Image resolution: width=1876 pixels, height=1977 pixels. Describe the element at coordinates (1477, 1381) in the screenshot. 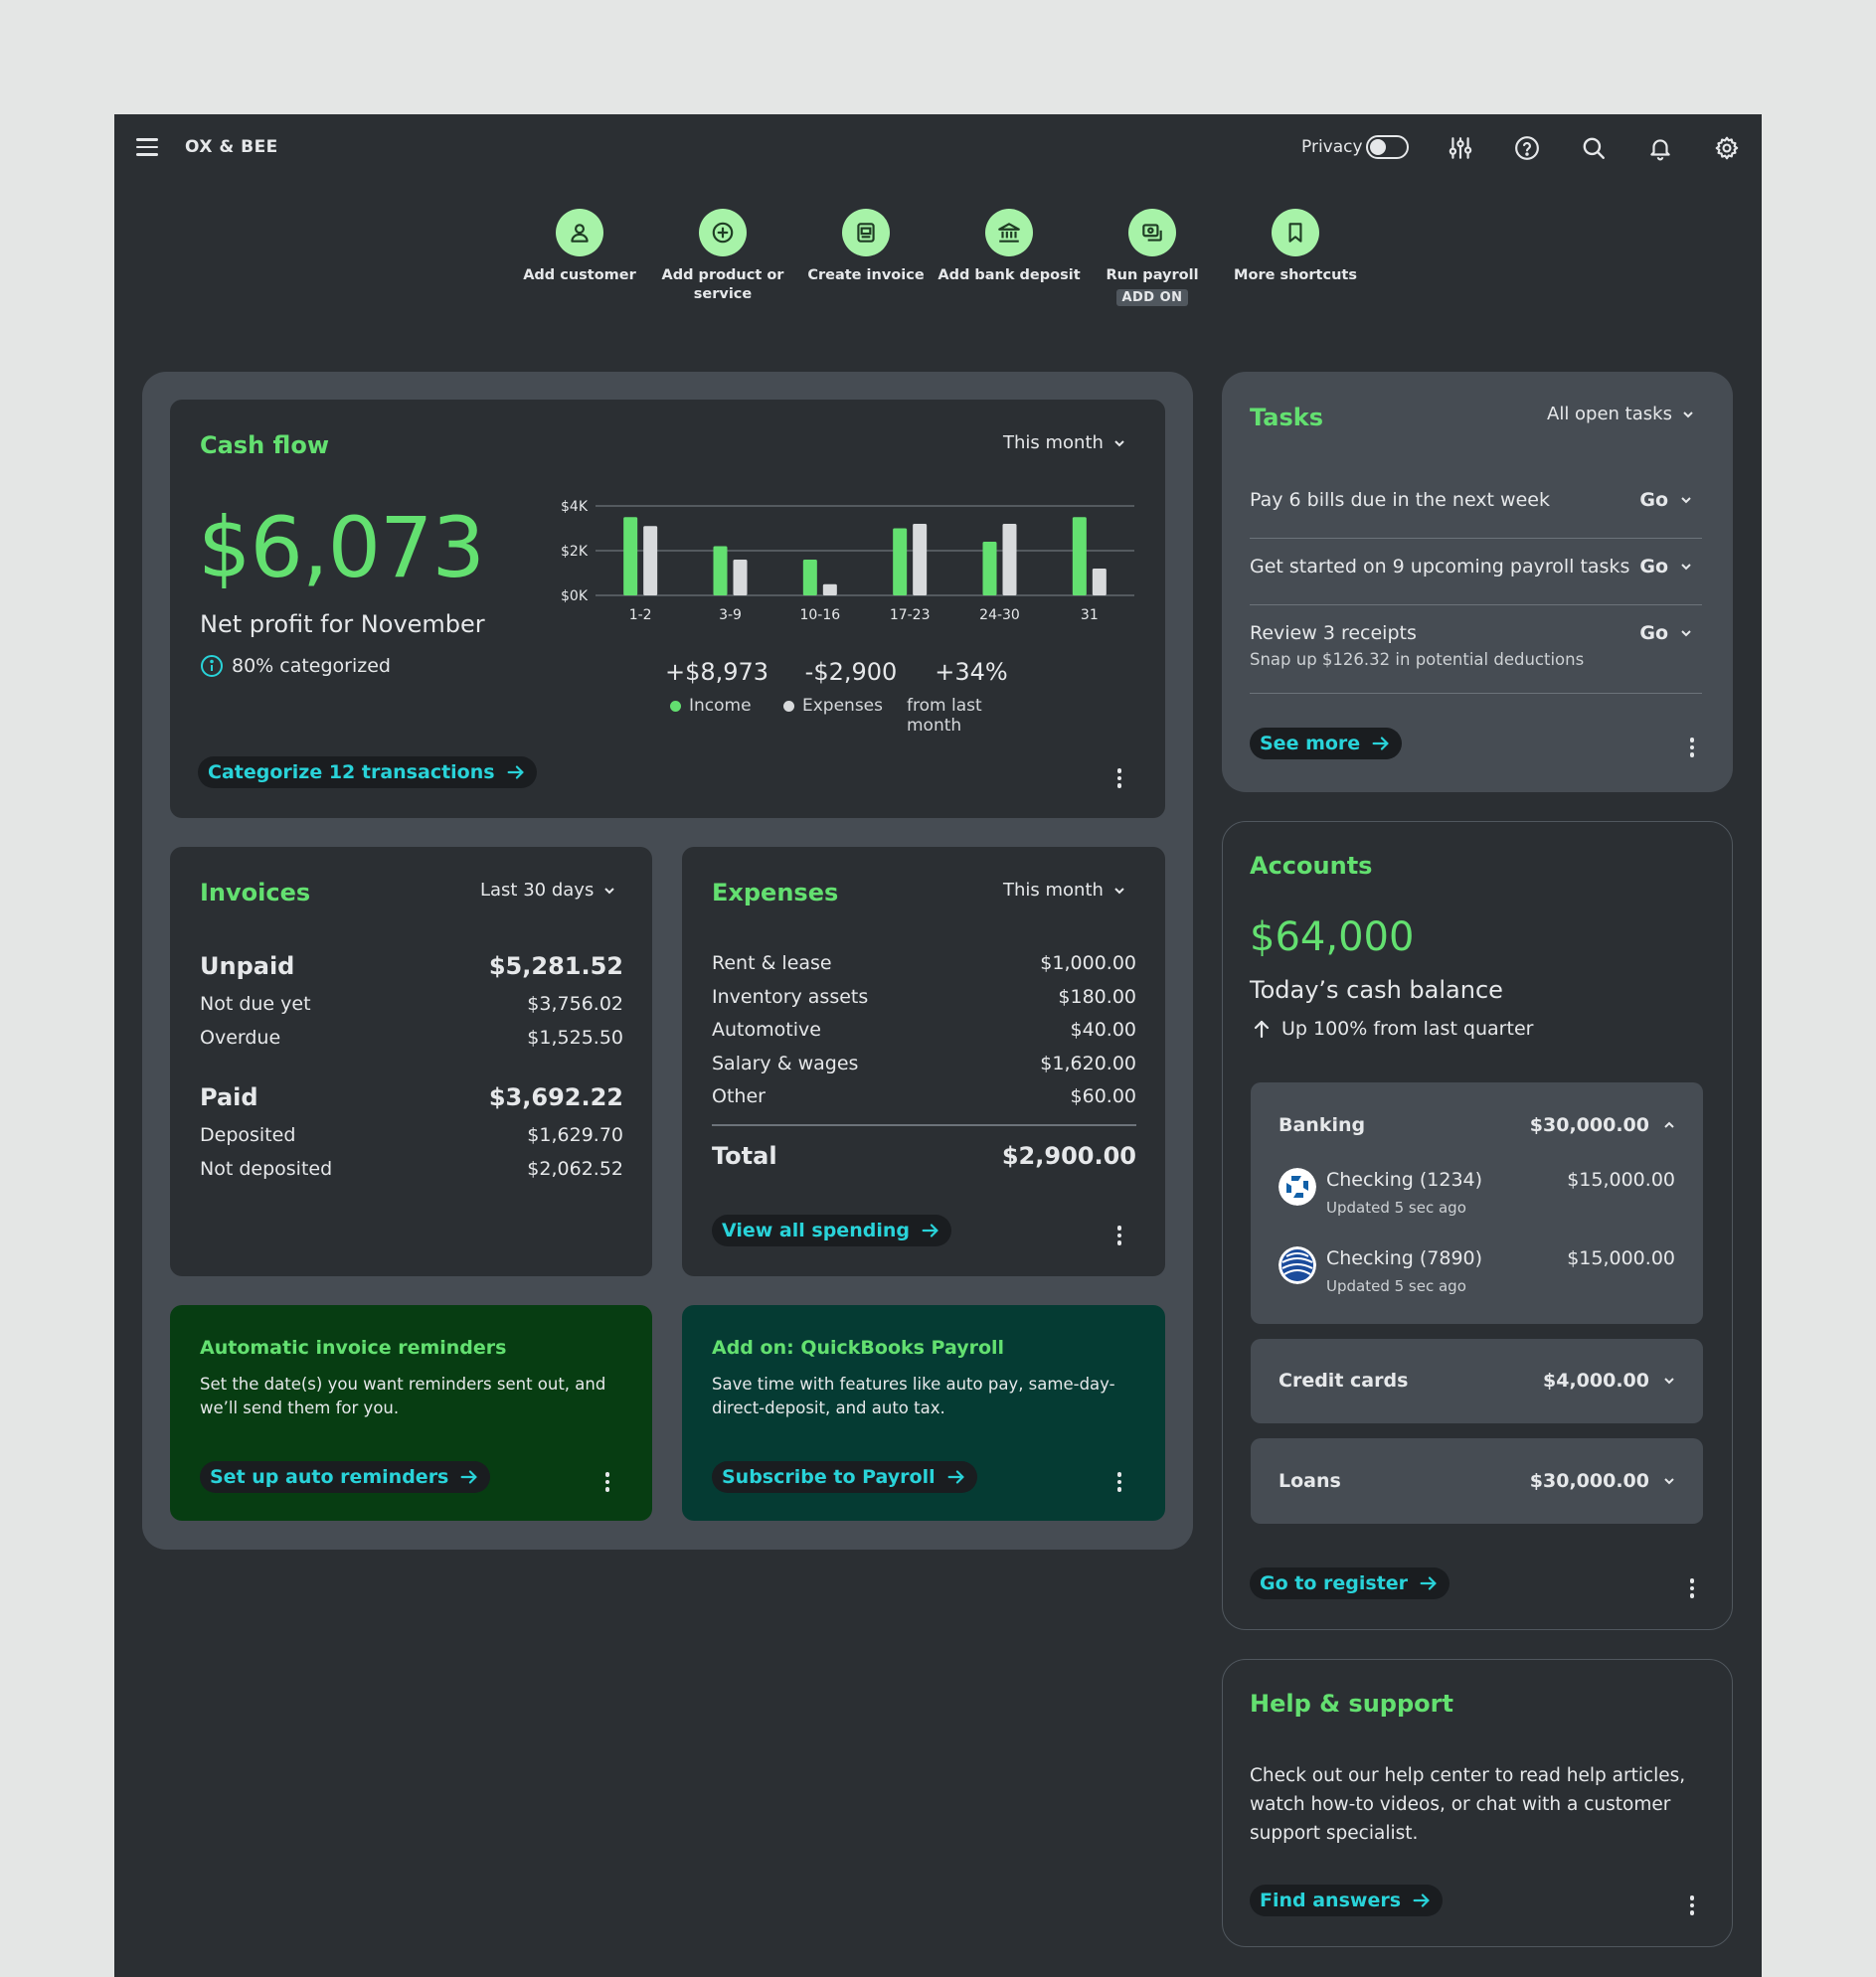

I see `credit-cards-group: Credit cards $4,000.00` at that location.